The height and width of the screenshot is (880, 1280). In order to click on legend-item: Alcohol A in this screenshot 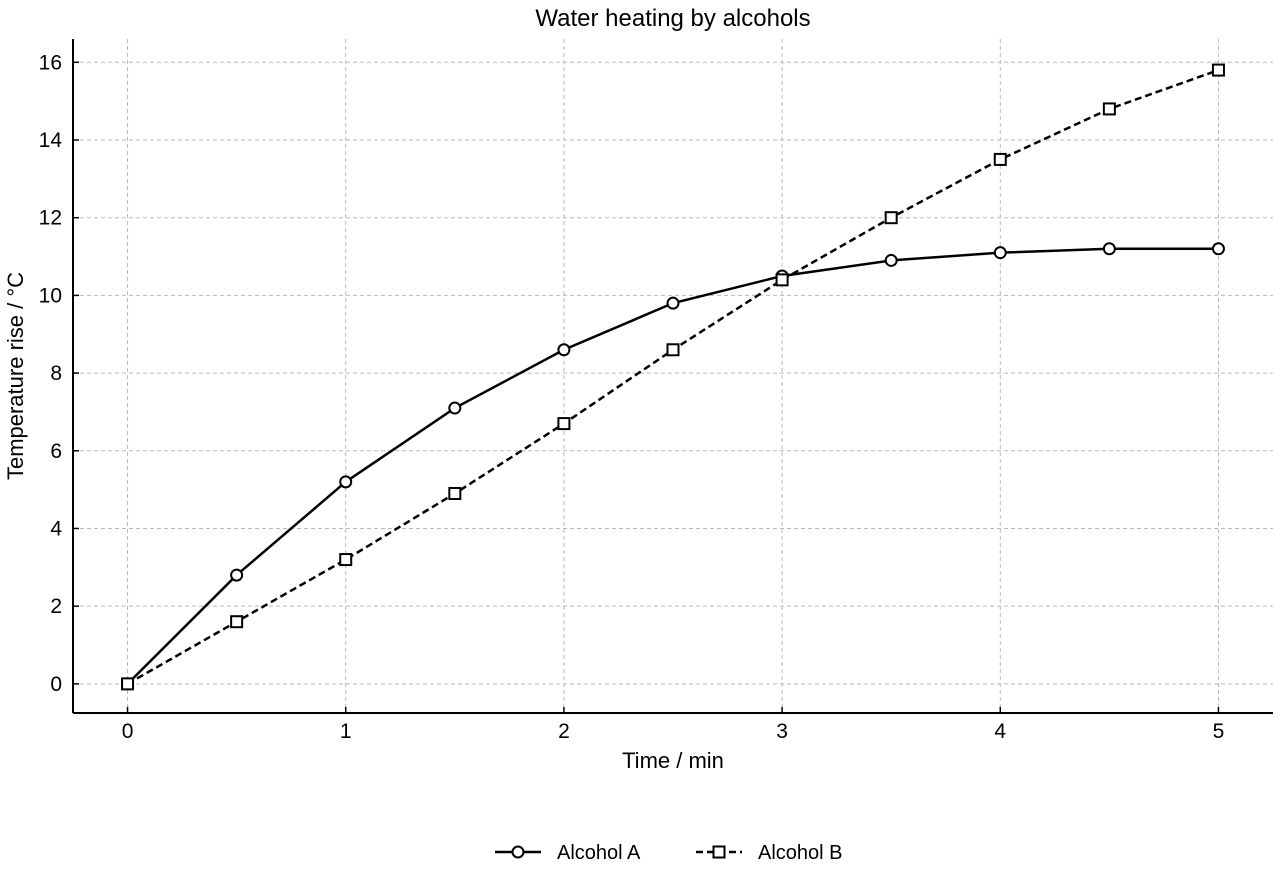, I will do `click(568, 853)`.